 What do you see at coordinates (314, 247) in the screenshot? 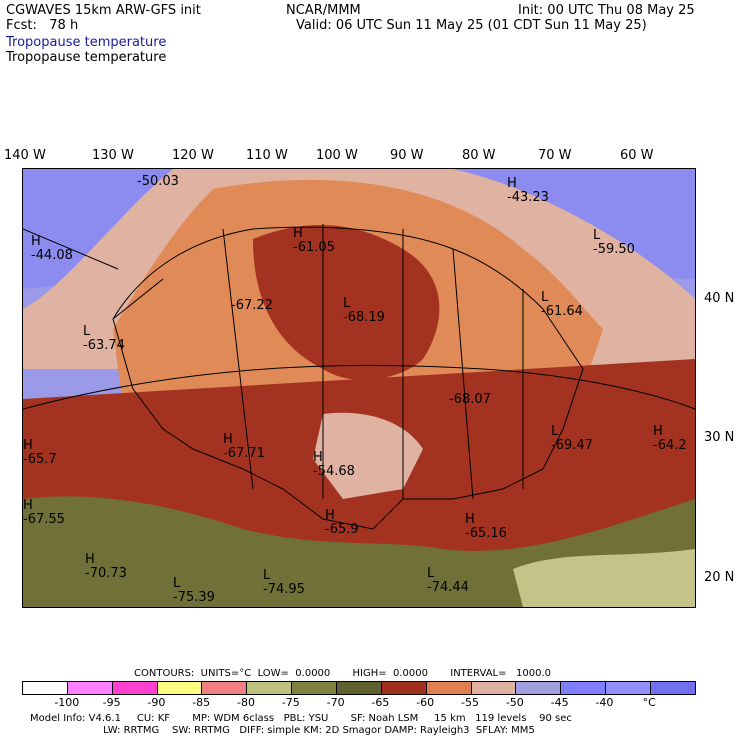
I see `extreme-value: -61.05` at bounding box center [314, 247].